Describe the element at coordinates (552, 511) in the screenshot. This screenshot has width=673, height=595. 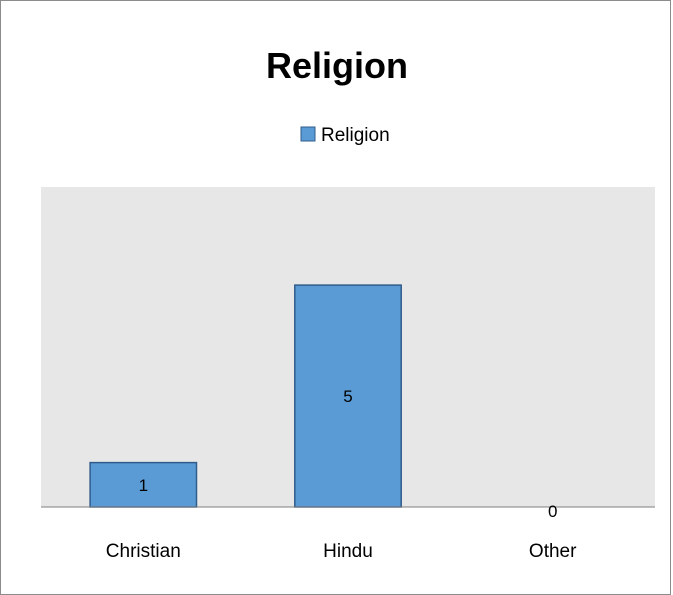
I see `data-label-other: 0` at that location.